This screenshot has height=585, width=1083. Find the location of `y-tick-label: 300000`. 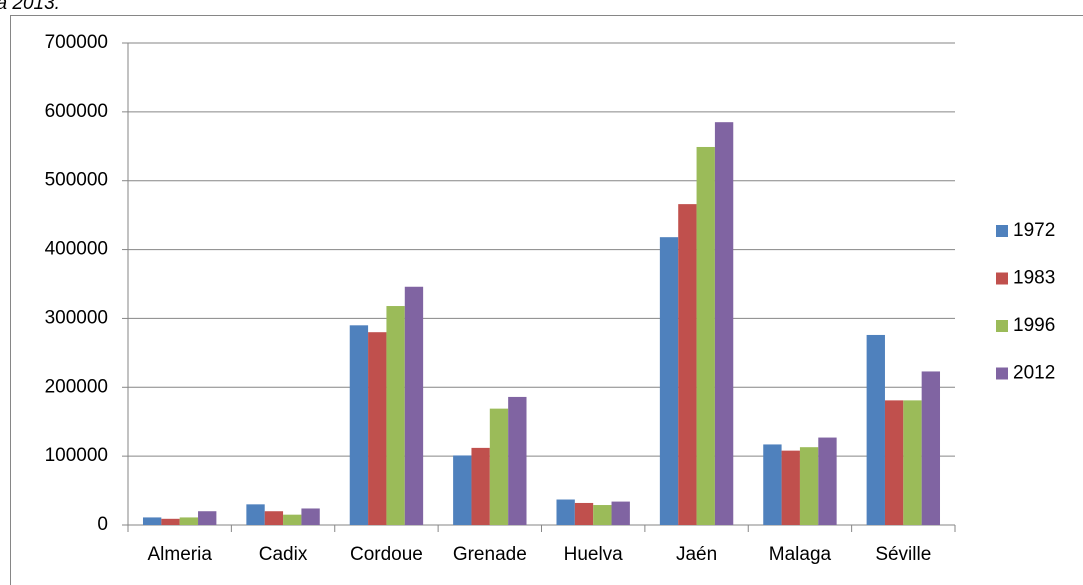

y-tick-label: 300000 is located at coordinates (76, 317).